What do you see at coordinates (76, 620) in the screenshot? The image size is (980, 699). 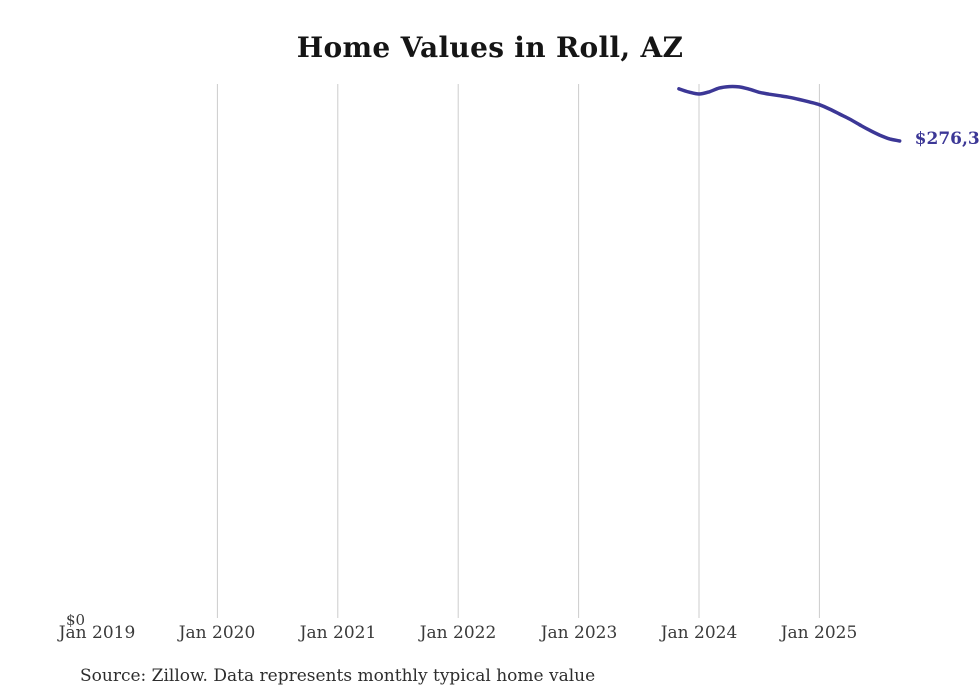 I see `y-axis-zero-label: $0` at bounding box center [76, 620].